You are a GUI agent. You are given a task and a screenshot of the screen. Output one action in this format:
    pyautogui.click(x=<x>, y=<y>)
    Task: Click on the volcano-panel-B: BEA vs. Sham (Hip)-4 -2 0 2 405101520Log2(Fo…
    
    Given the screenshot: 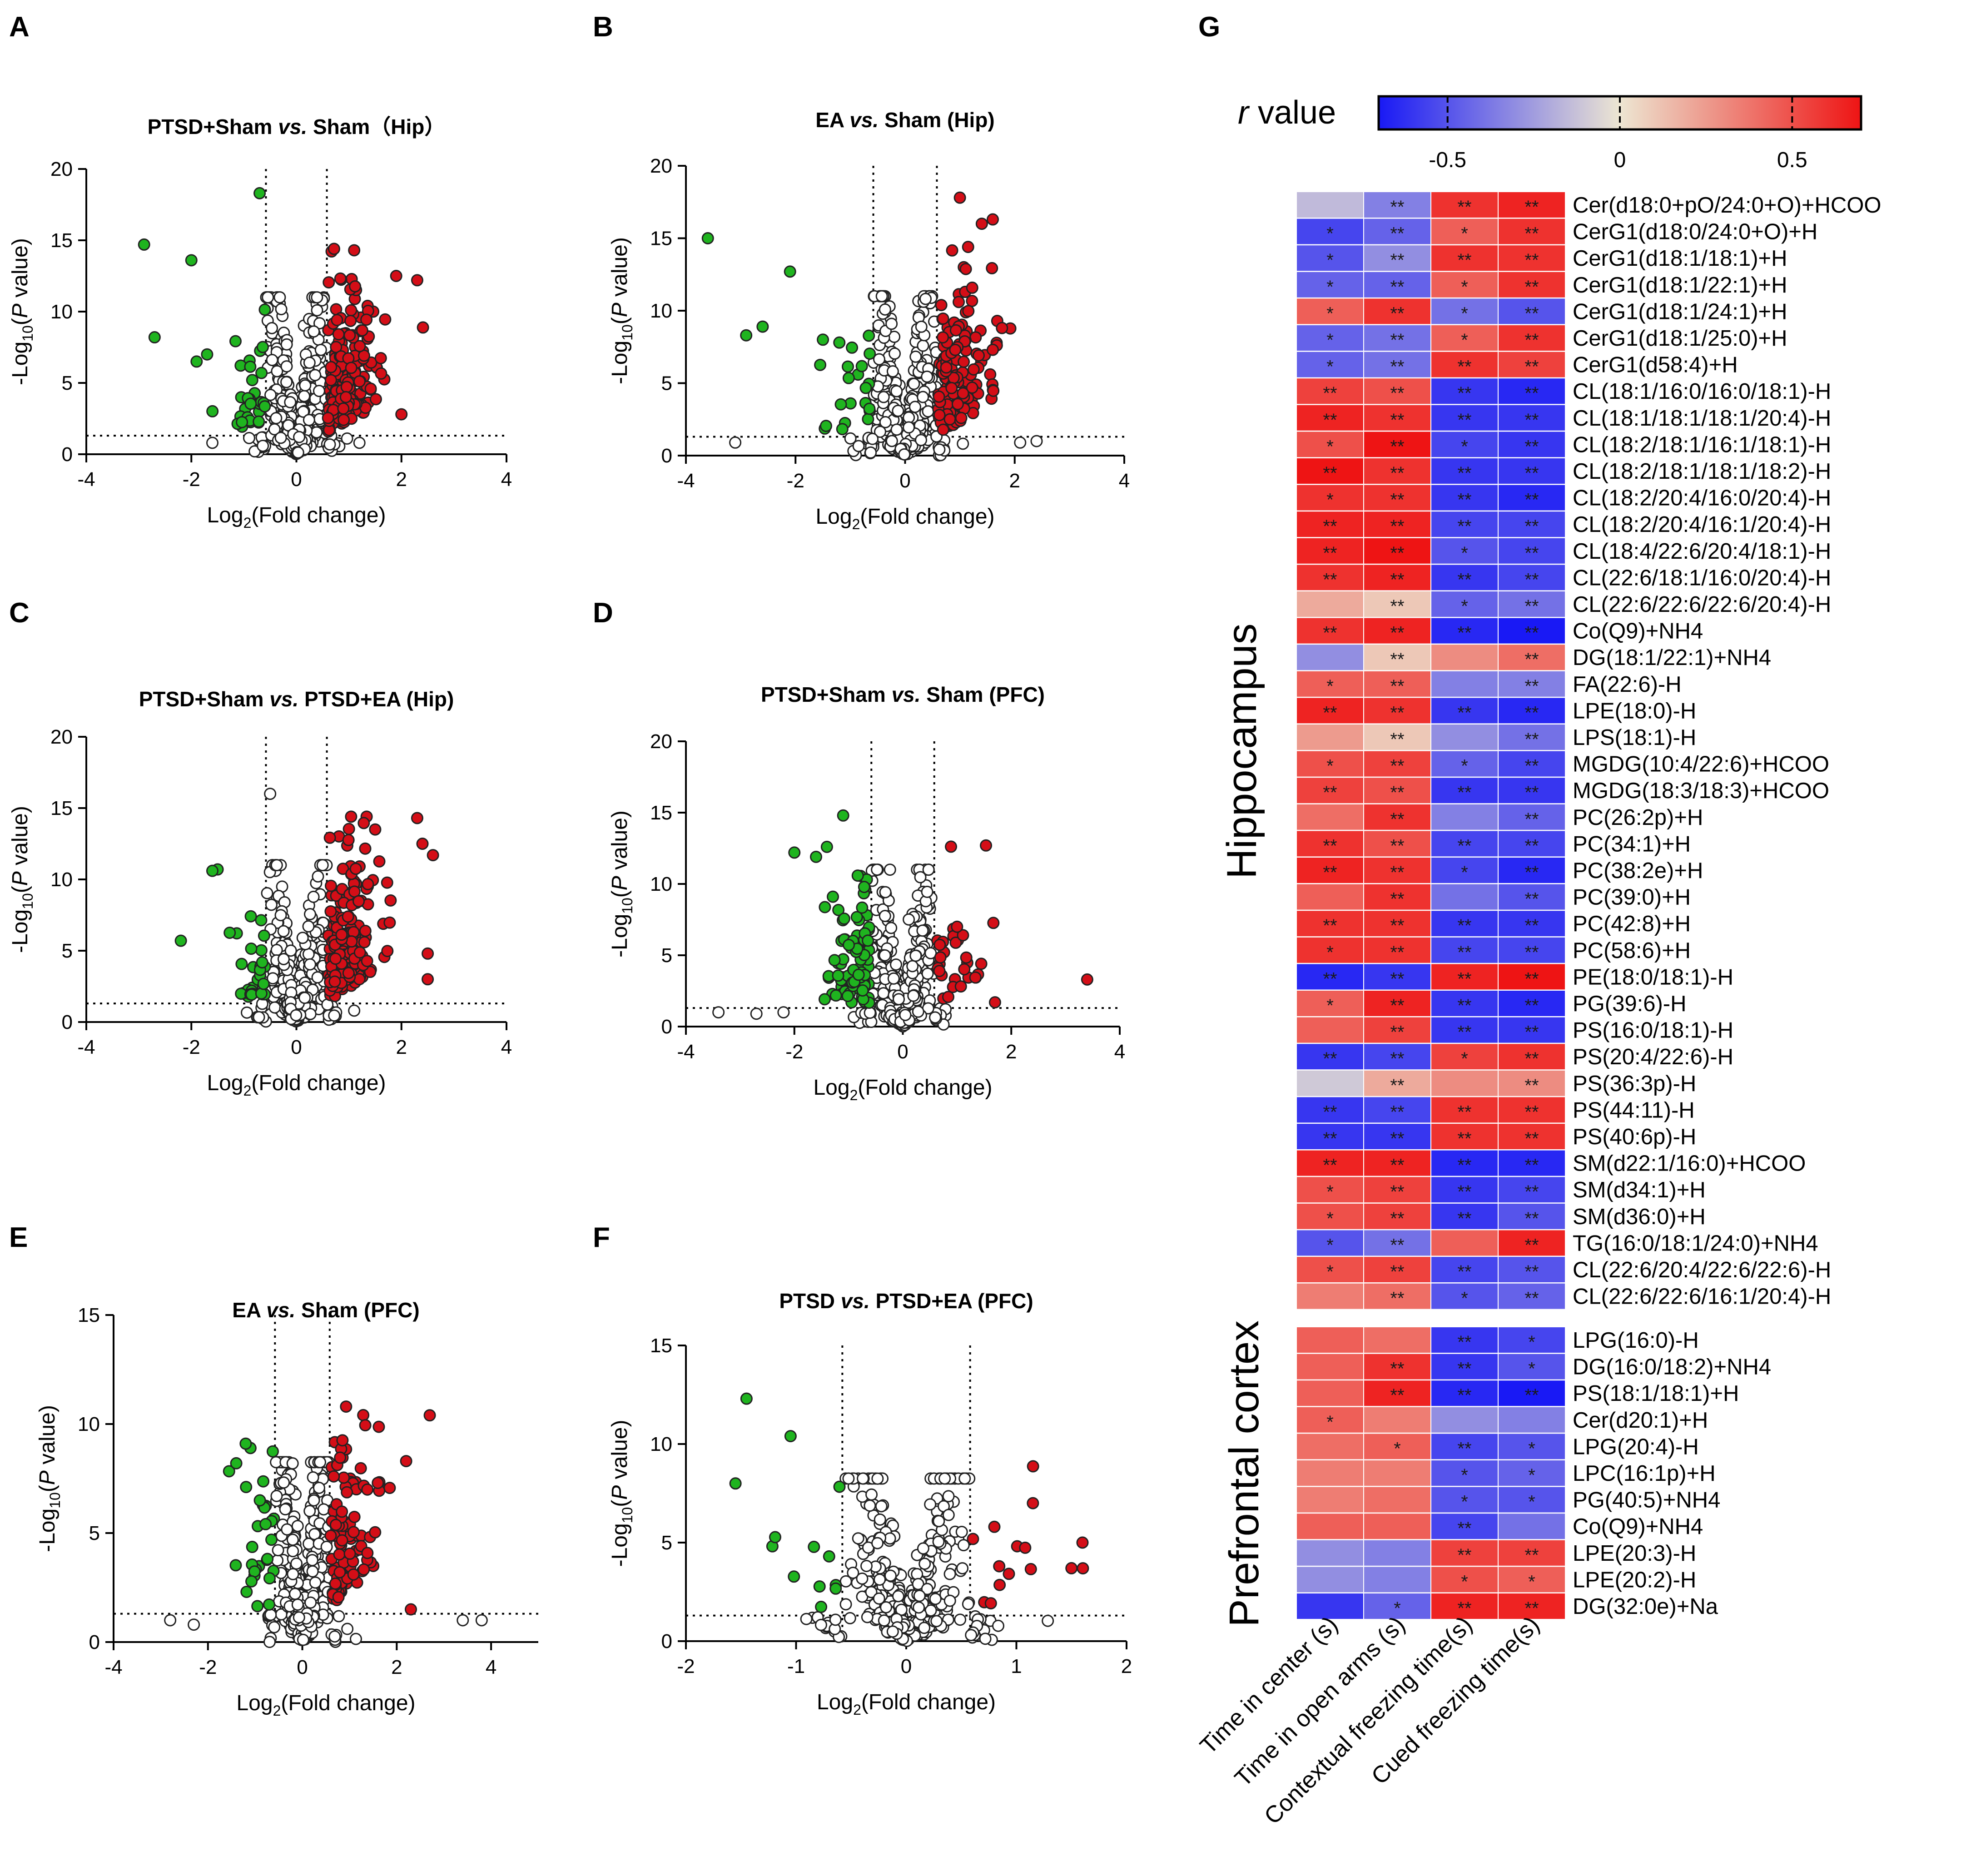 What is the action you would take?
    pyautogui.click(x=861, y=271)
    